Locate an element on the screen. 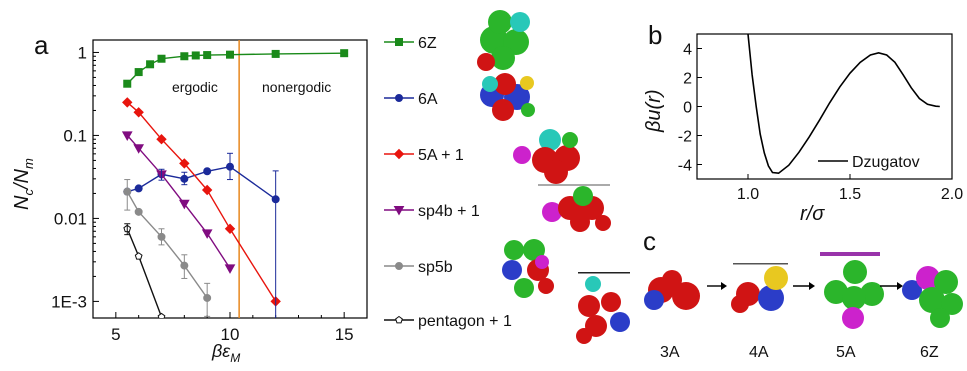 The height and width of the screenshot is (371, 967). chart-b-legend: Dzugatov is located at coordinates (869, 162).